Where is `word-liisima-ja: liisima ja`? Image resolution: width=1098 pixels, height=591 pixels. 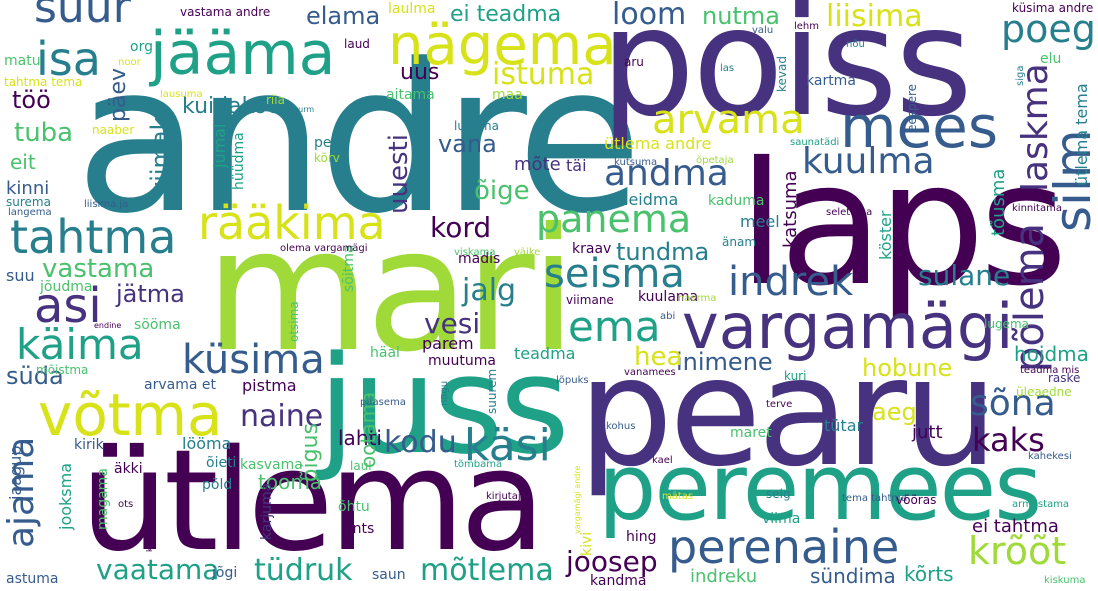
word-liisima-ja: liisima ja is located at coordinates (106, 204).